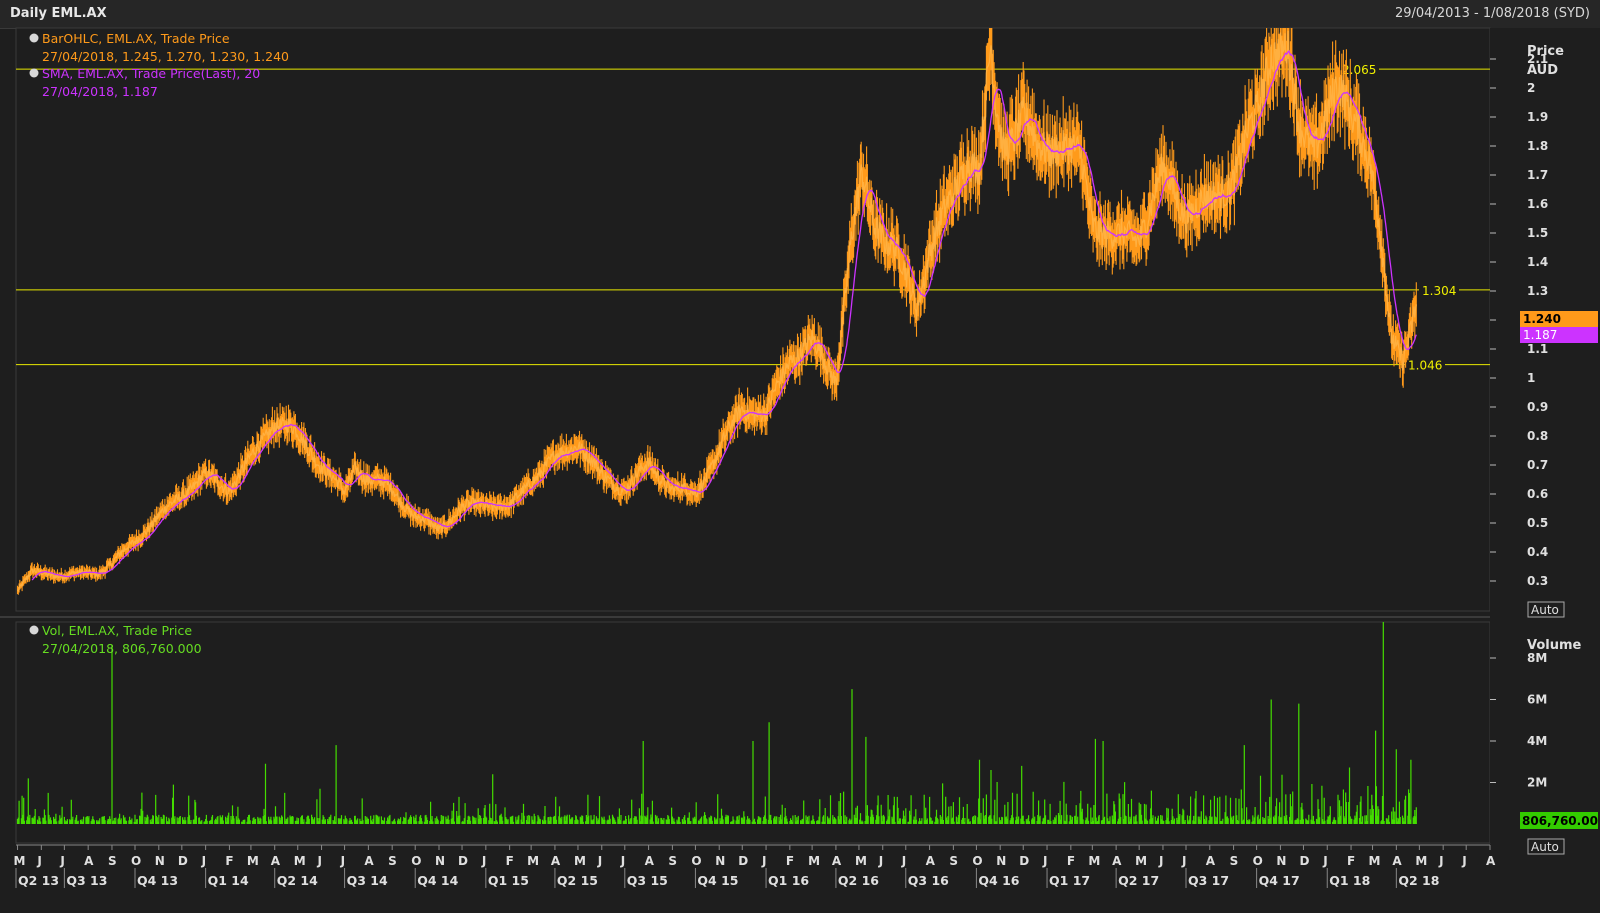  Describe the element at coordinates (998, 880) in the screenshot. I see `quarter-label: Q4 16` at that location.